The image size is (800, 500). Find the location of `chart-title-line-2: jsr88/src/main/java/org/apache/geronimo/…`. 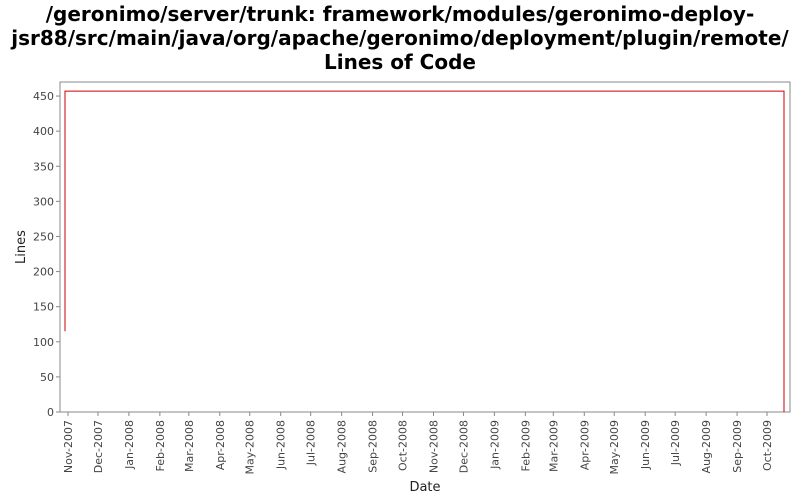

chart-title-line-2: jsr88/src/main/java/org/apache/geronimo/… is located at coordinates (400, 38).